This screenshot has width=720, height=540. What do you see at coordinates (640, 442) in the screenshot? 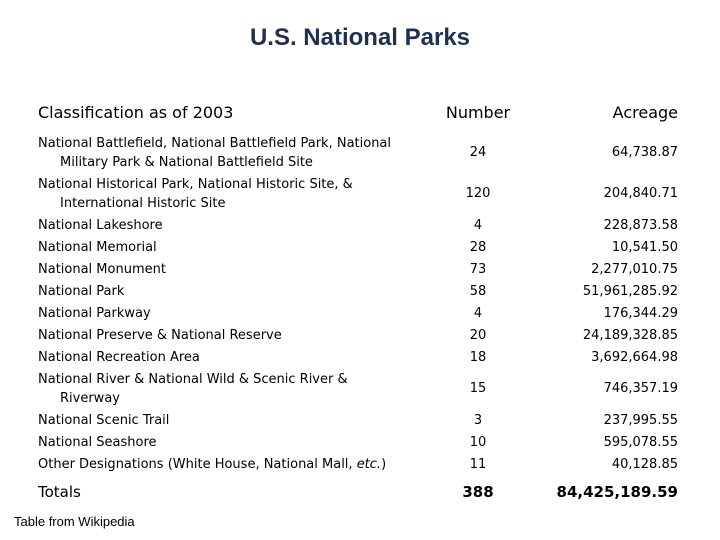
I see `row-acreage: 595,078.55` at bounding box center [640, 442].